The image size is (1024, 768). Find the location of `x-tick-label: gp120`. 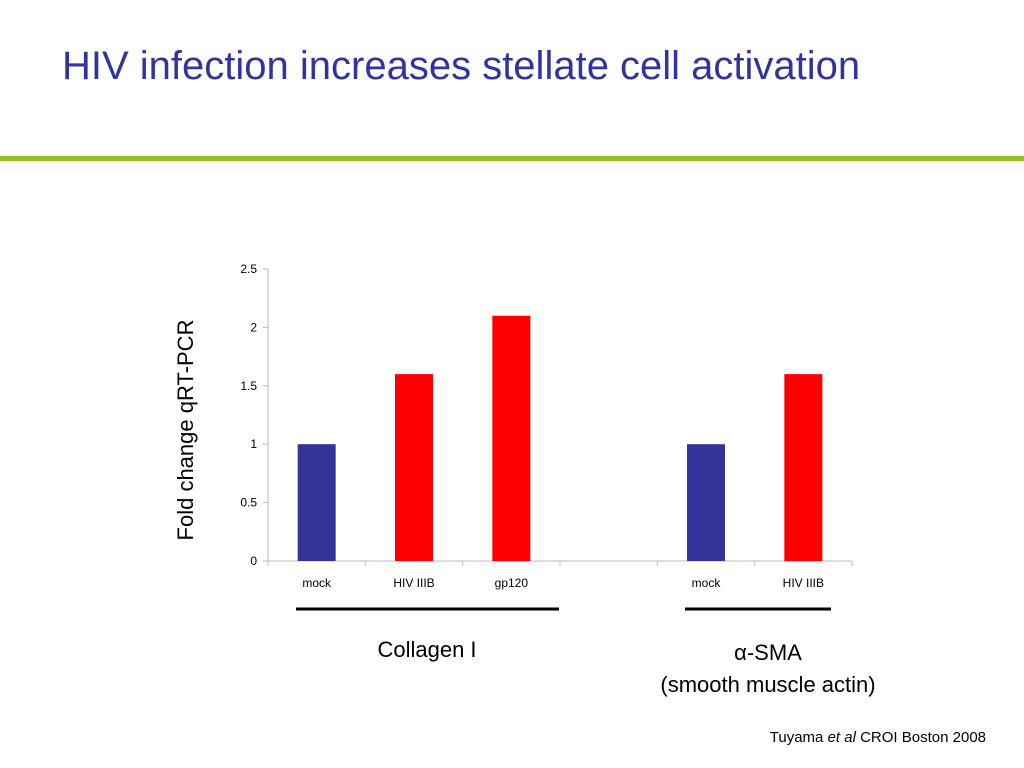

x-tick-label: gp120 is located at coordinates (512, 583).